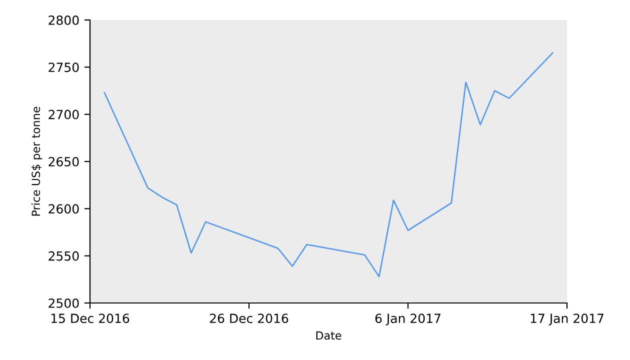 Image resolution: width=630 pixels, height=360 pixels. Describe the element at coordinates (90, 319) in the screenshot. I see `x-tick-label: 15 Dec 2016` at that location.